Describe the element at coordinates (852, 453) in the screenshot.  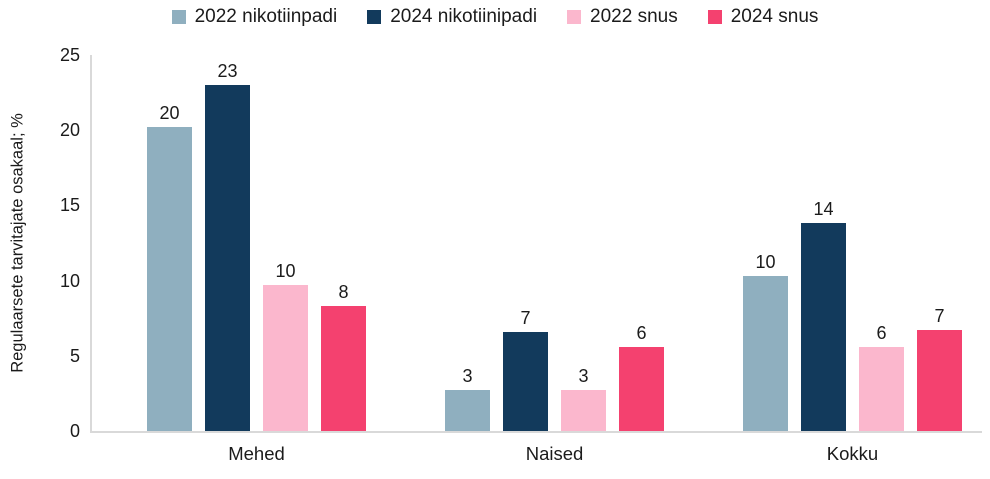
I see `category-label: Kokku` at that location.